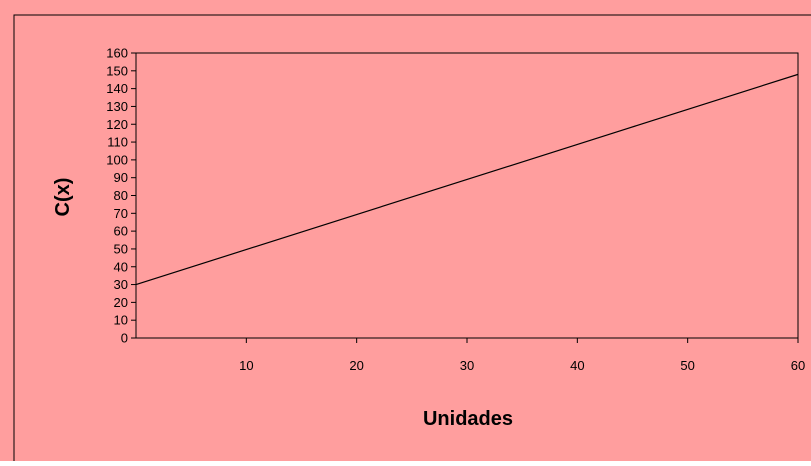 This screenshot has width=811, height=466. What do you see at coordinates (687, 365) in the screenshot?
I see `x-tick-label: 50` at bounding box center [687, 365].